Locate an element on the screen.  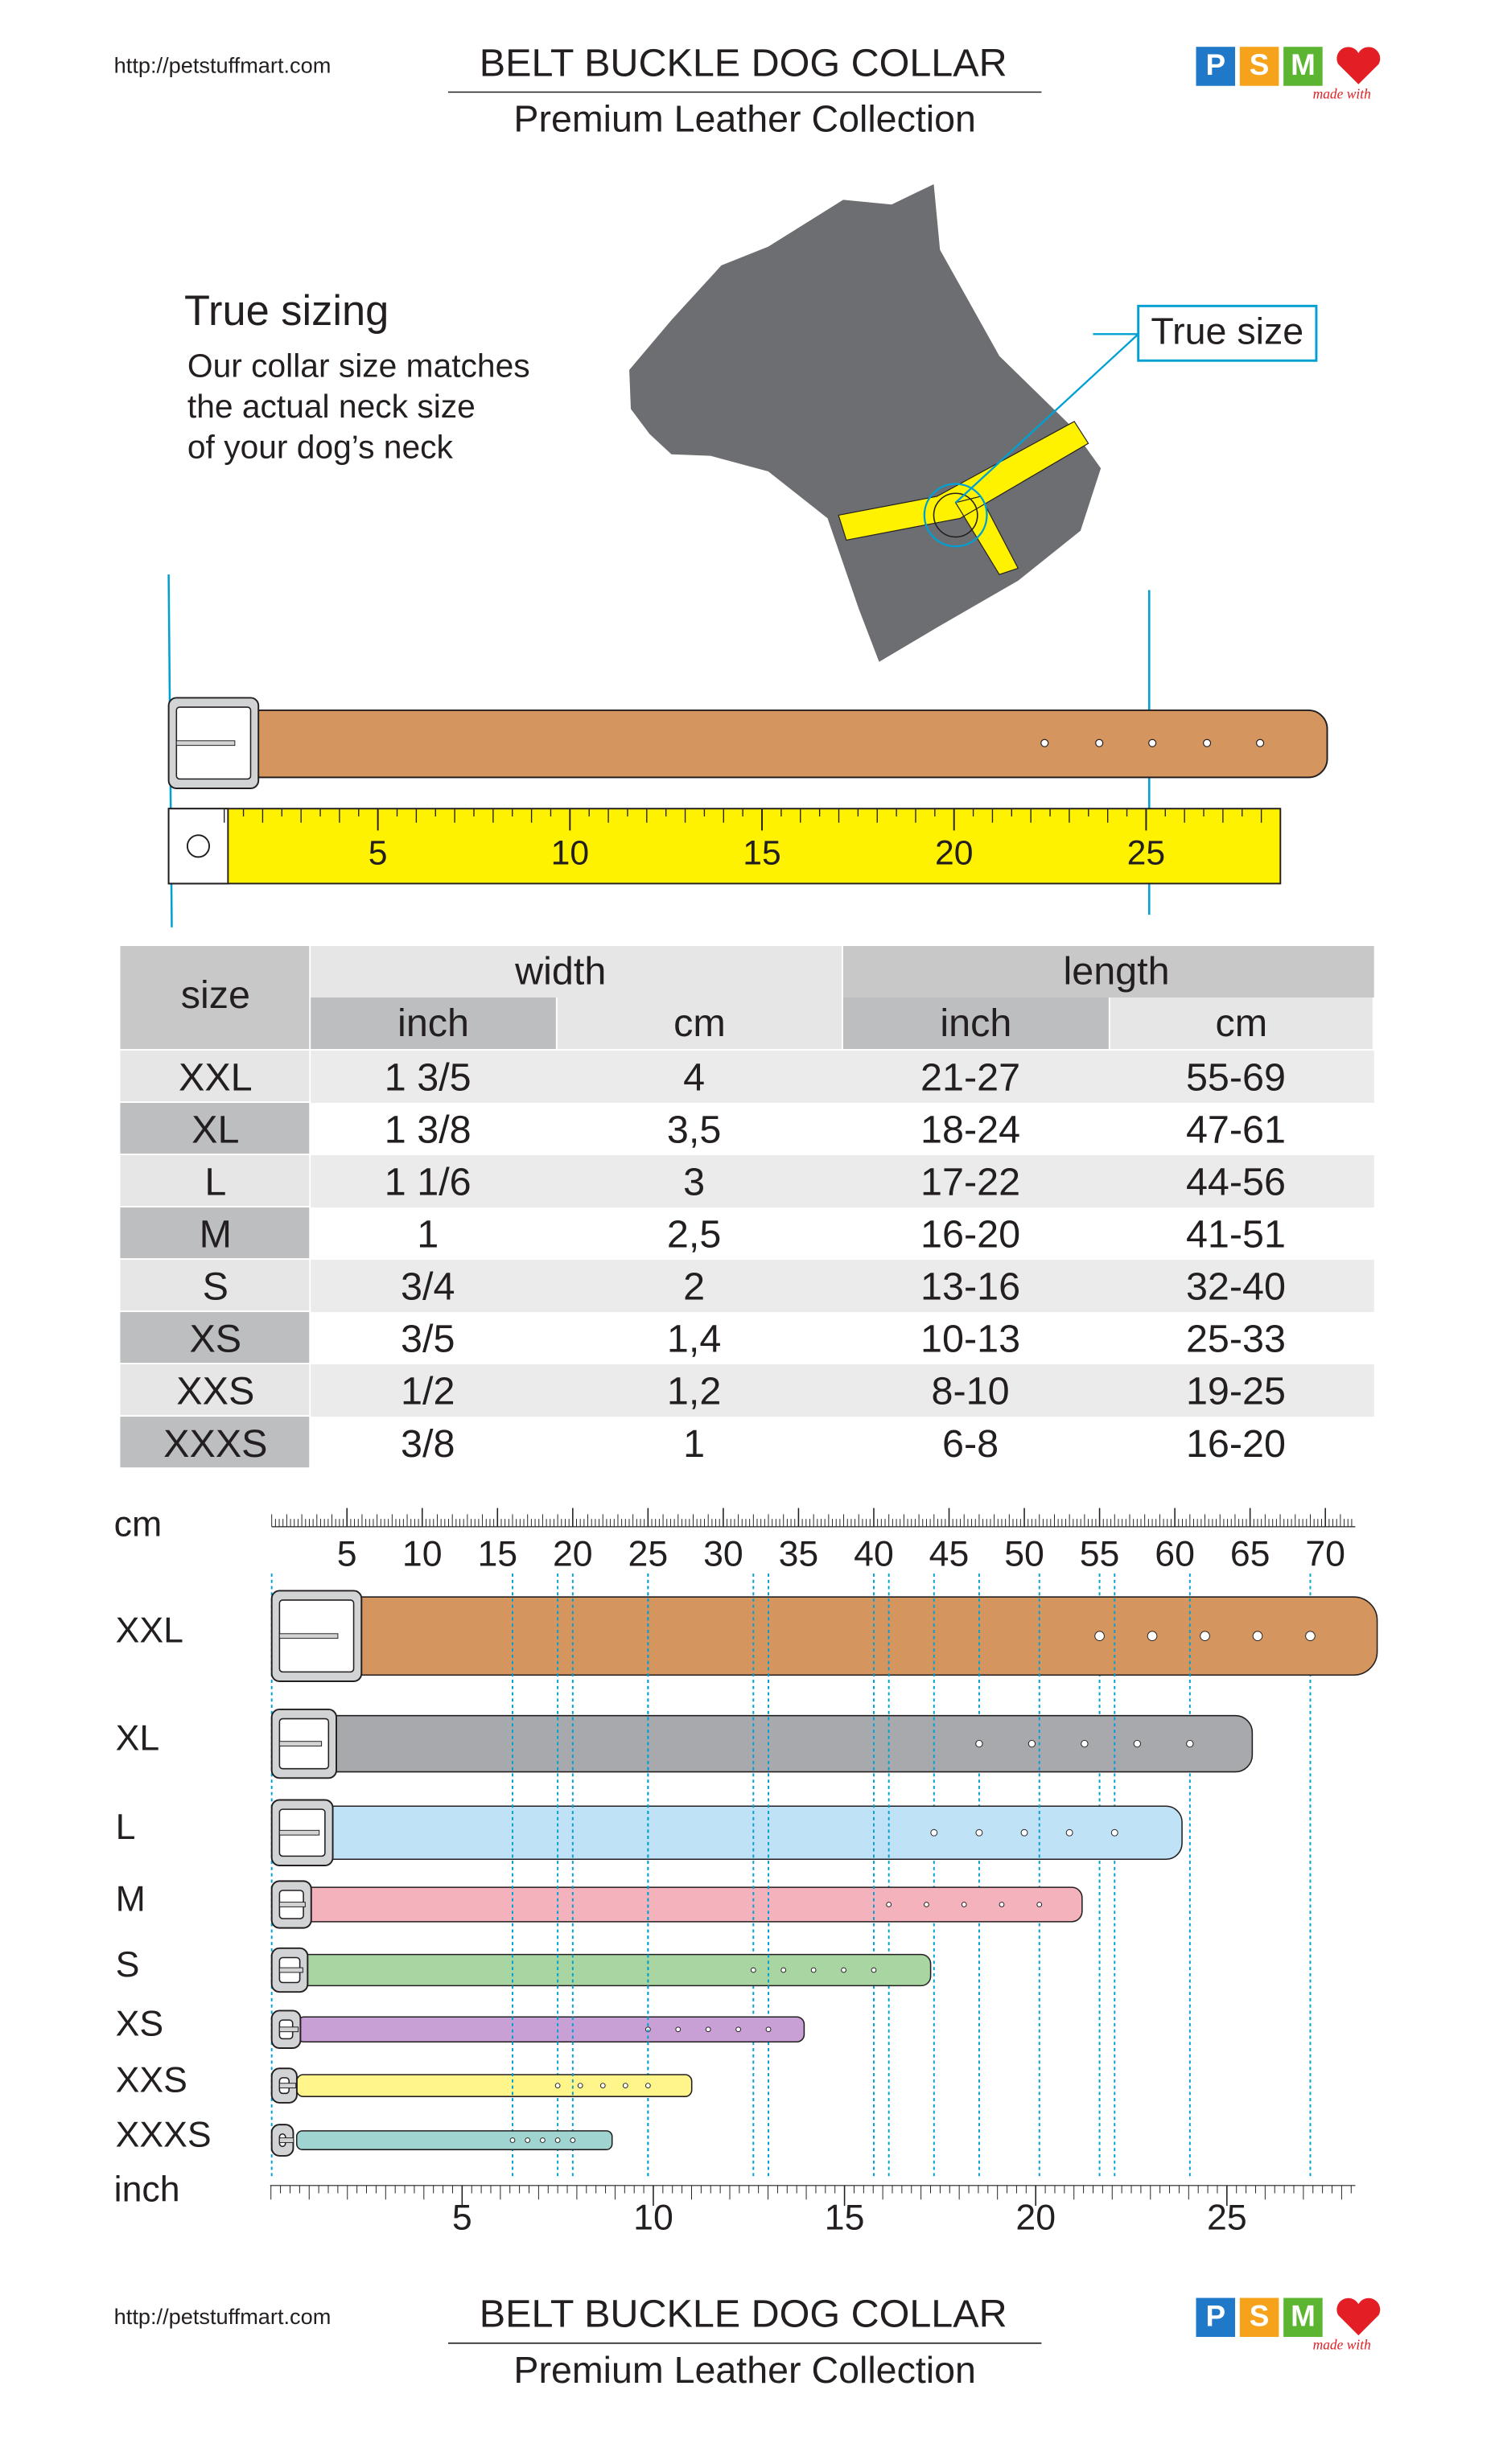
table-cell: 3/4 is located at coordinates (428, 1287).